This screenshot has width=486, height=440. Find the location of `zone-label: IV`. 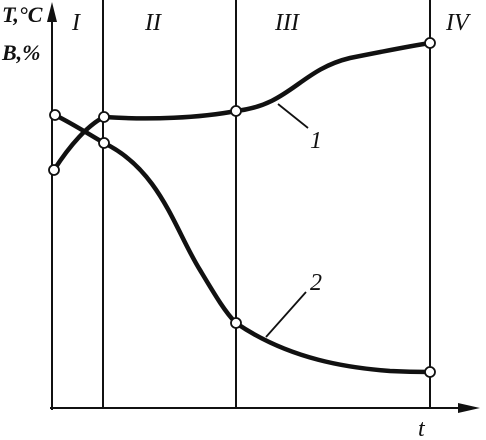

zone-label: IV is located at coordinates (458, 23).